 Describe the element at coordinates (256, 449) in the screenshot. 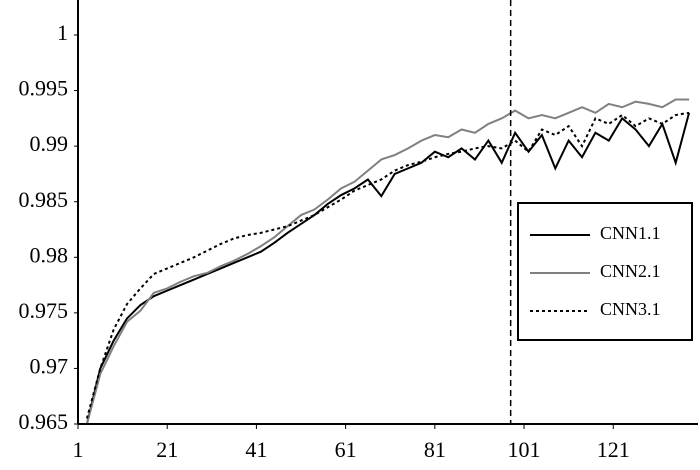

I see `x-tick-label: 41` at that location.